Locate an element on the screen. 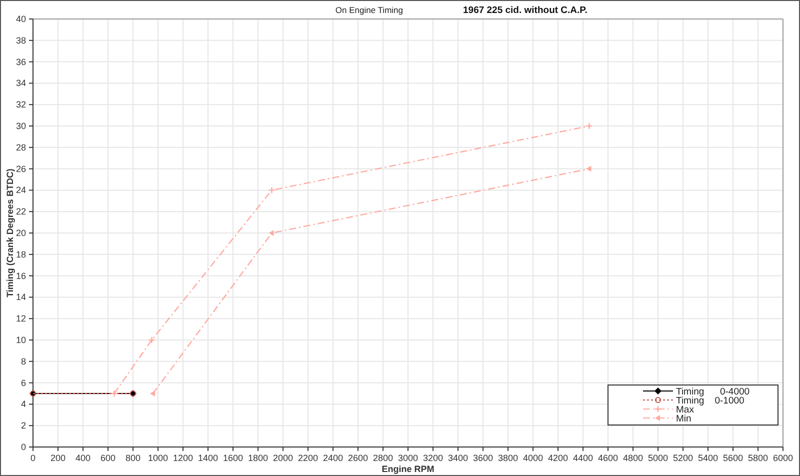 The image size is (800, 476). y-tick-label: 26 is located at coordinates (21, 169).